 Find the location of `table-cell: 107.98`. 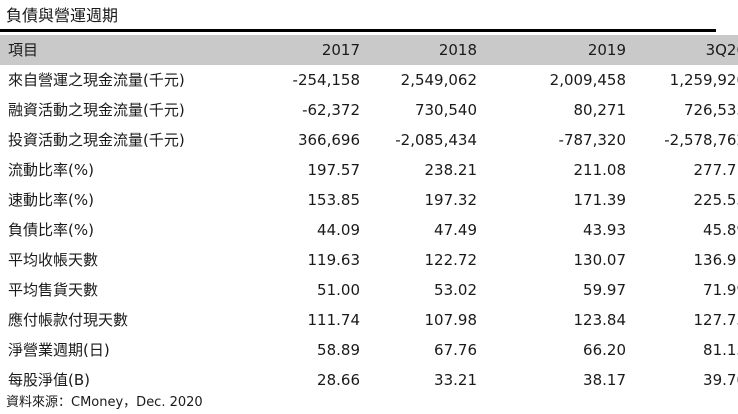

table-cell: 107.98 is located at coordinates (451, 320).